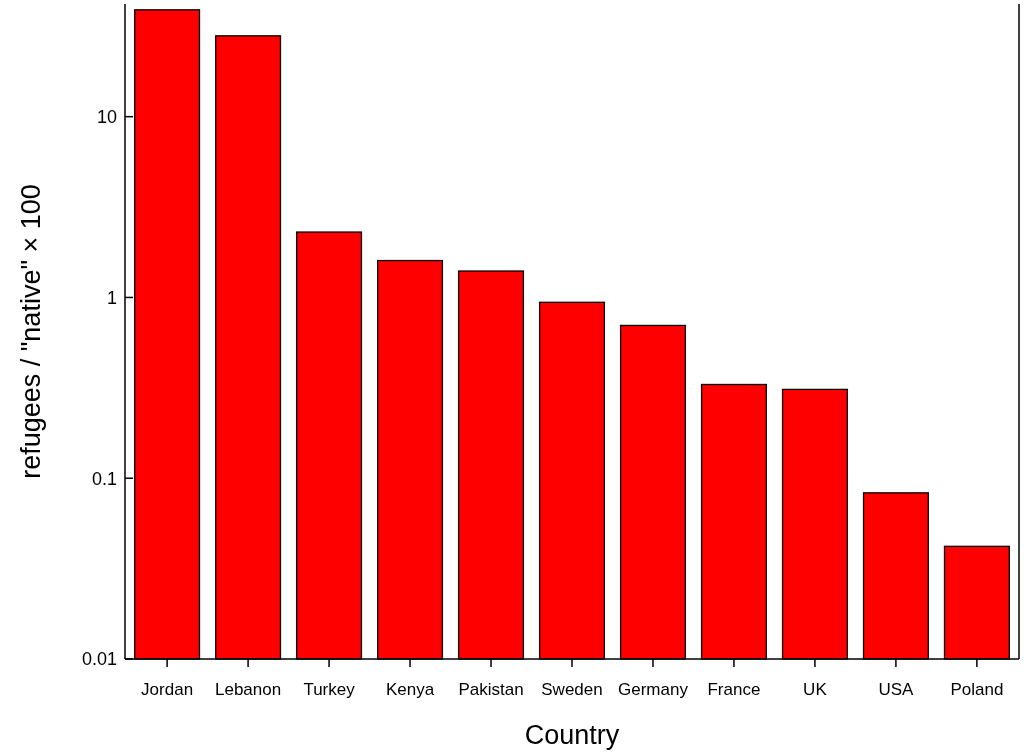  What do you see at coordinates (653, 689) in the screenshot?
I see `x-tick-label: Germany` at bounding box center [653, 689].